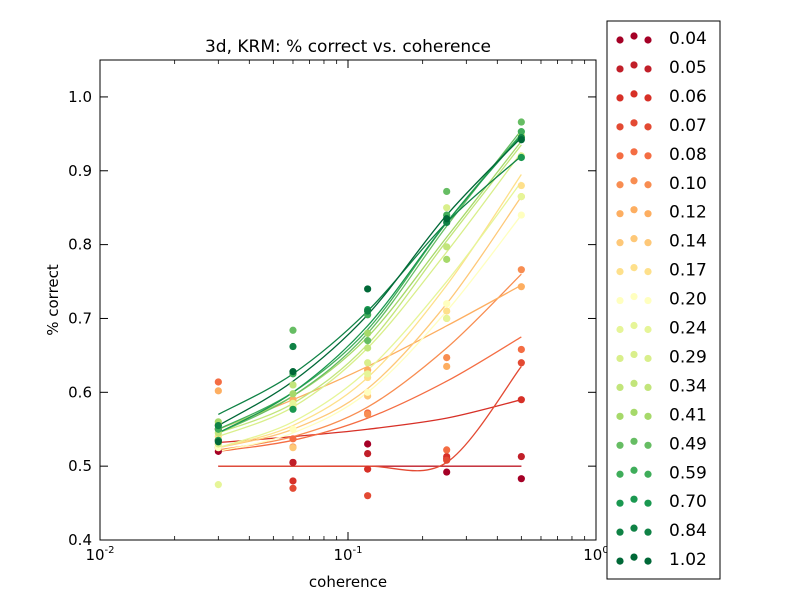 This screenshot has height=600, width=800. I want to click on legend-entry-0.17: 0.17, so click(661, 271).